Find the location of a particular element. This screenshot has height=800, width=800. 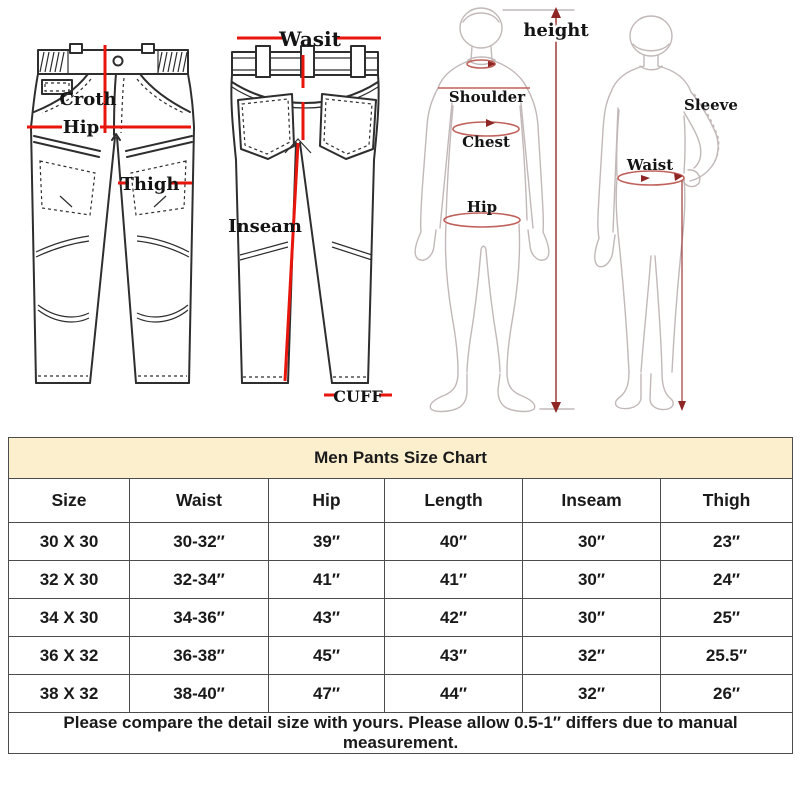

wasit-label: Wasit is located at coordinates (310, 39).